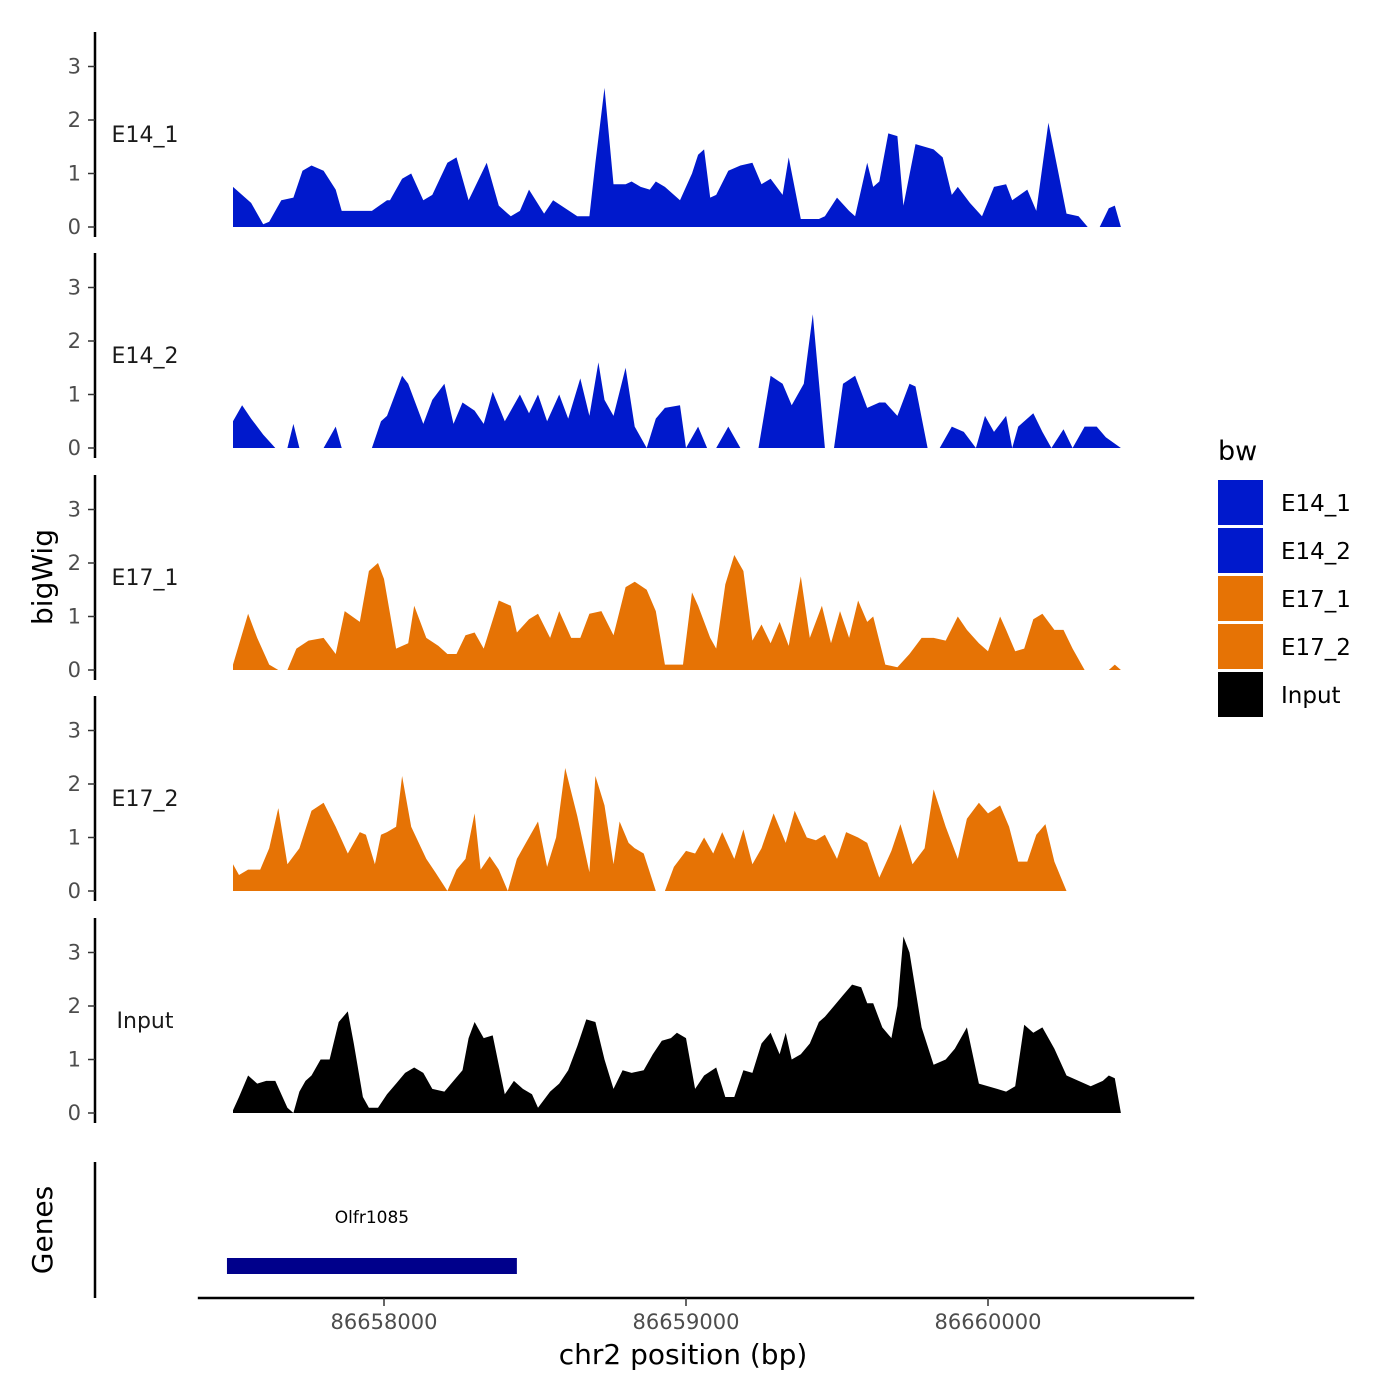 Image resolution: width=1400 pixels, height=1400 pixels. I want to click on track-label: E17_1, so click(145, 578).